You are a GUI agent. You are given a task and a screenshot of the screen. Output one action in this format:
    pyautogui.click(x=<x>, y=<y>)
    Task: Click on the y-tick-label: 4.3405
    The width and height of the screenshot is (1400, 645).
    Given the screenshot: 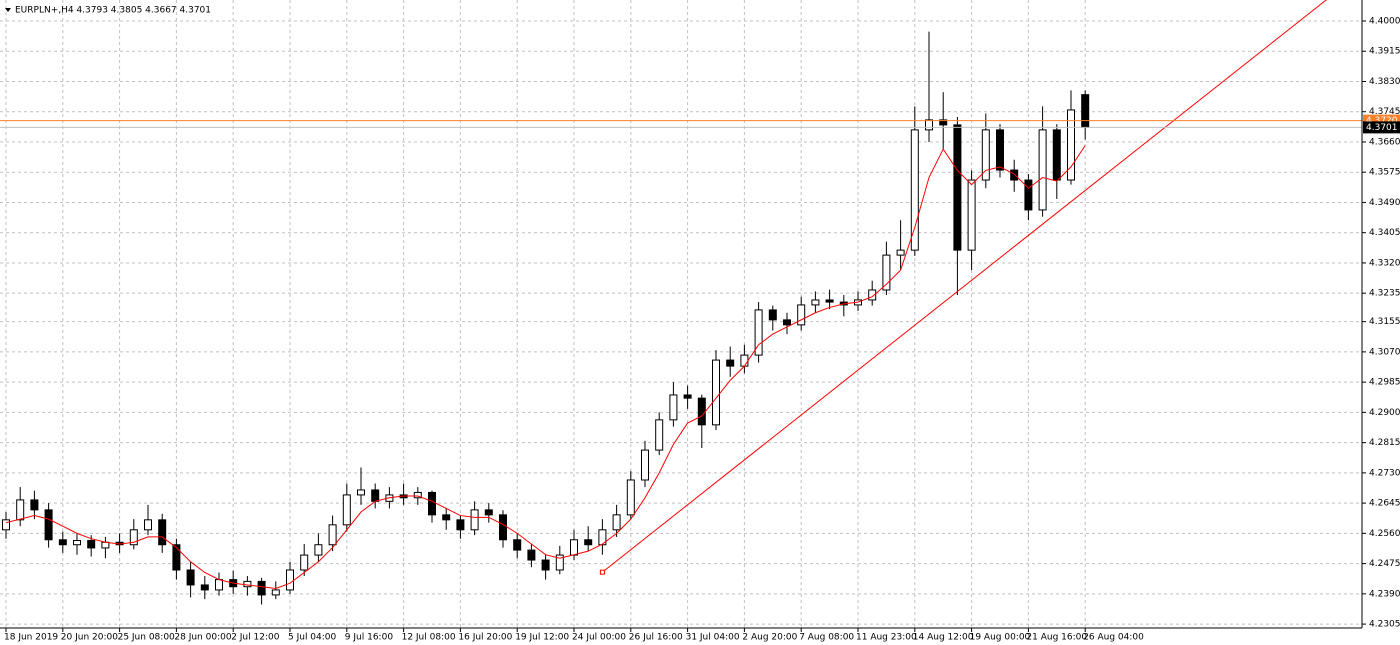 What is the action you would take?
    pyautogui.click(x=1384, y=233)
    